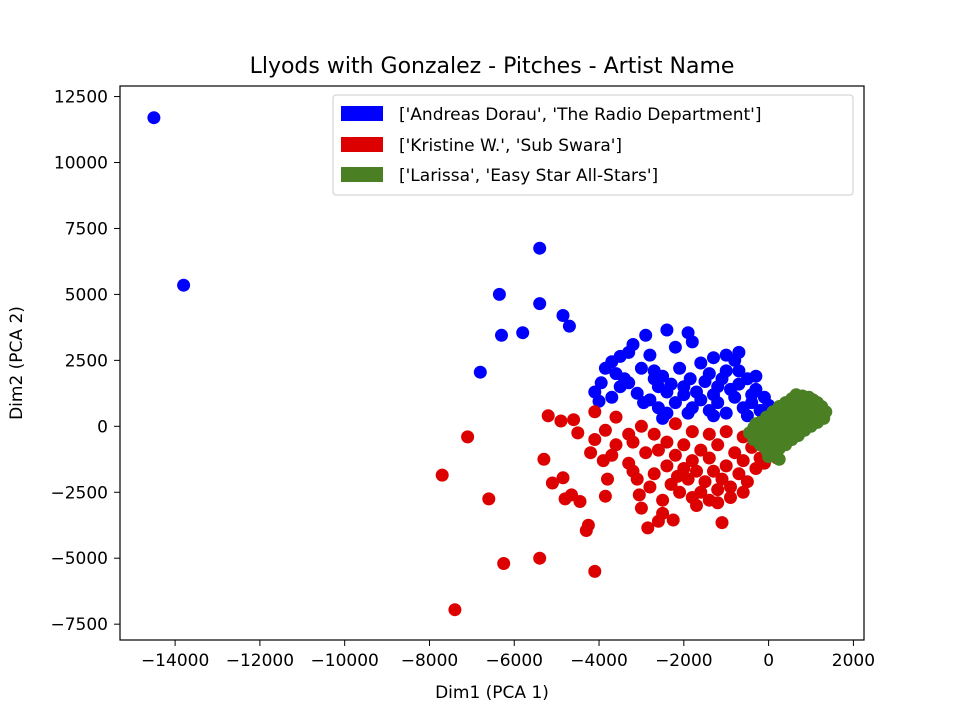  What do you see at coordinates (102, 427) in the screenshot?
I see `y-tick-label-3: 0` at bounding box center [102, 427].